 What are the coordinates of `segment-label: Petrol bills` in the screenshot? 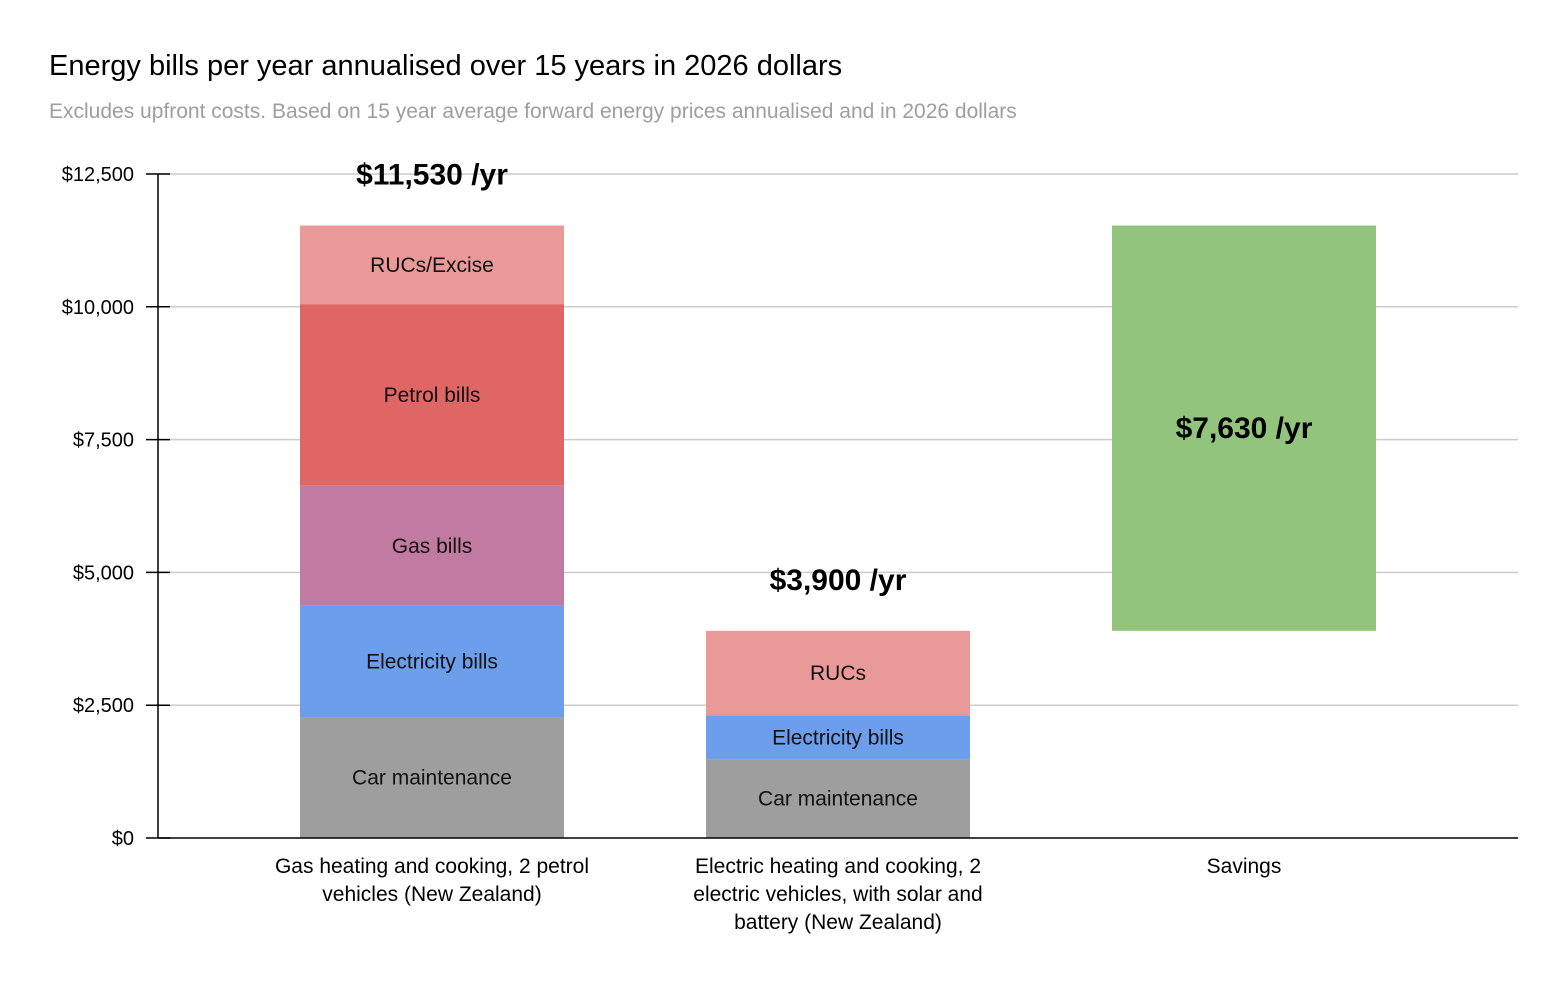 It's located at (432, 395).